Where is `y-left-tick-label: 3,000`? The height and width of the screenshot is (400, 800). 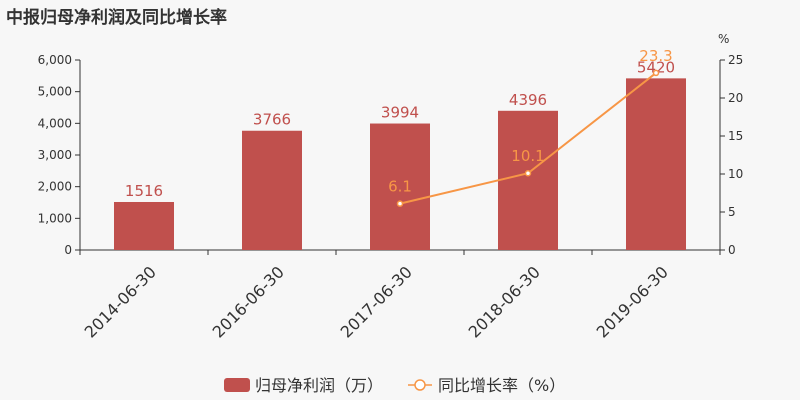 y-left-tick-label: 3,000 is located at coordinates (55, 155).